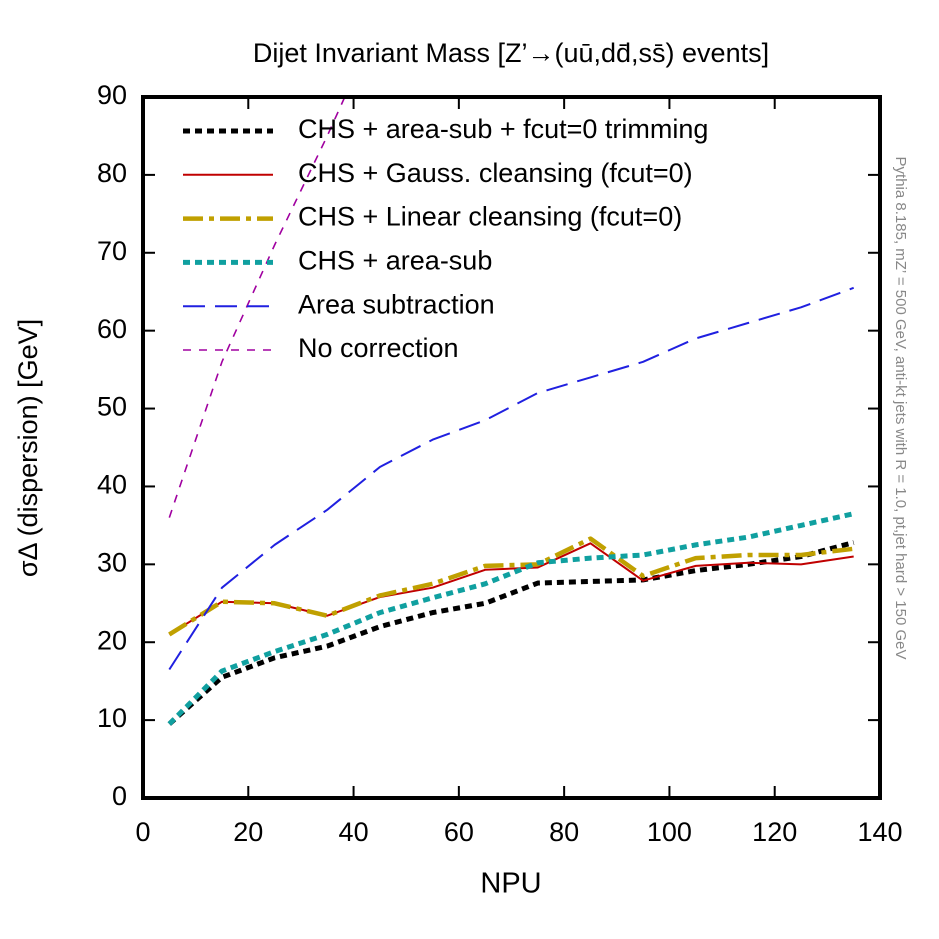 The image size is (939, 939). What do you see at coordinates (564, 832) in the screenshot?
I see `x-tick-label: 80` at bounding box center [564, 832].